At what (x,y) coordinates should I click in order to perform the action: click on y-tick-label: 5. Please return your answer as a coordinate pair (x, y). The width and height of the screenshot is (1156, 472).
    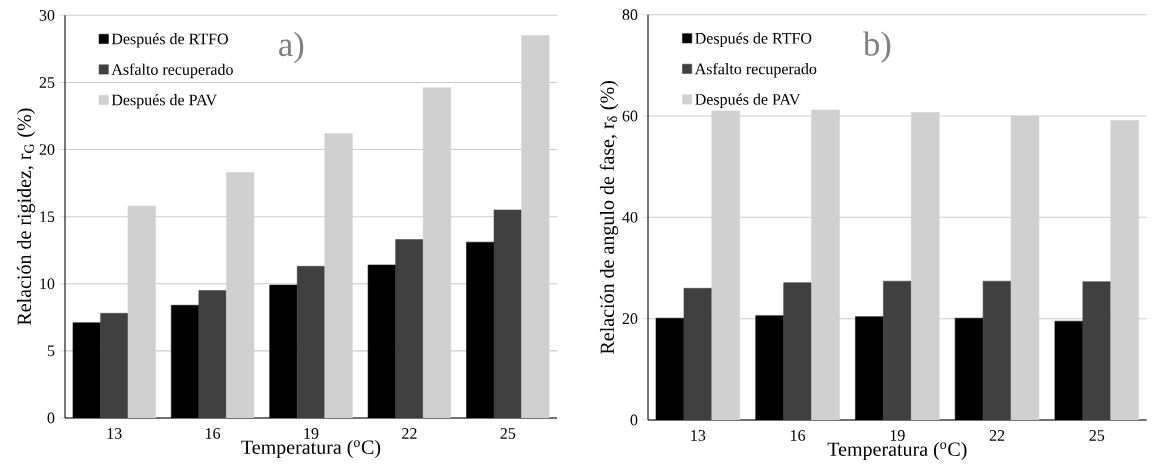
    Looking at the image, I should click on (51, 351).